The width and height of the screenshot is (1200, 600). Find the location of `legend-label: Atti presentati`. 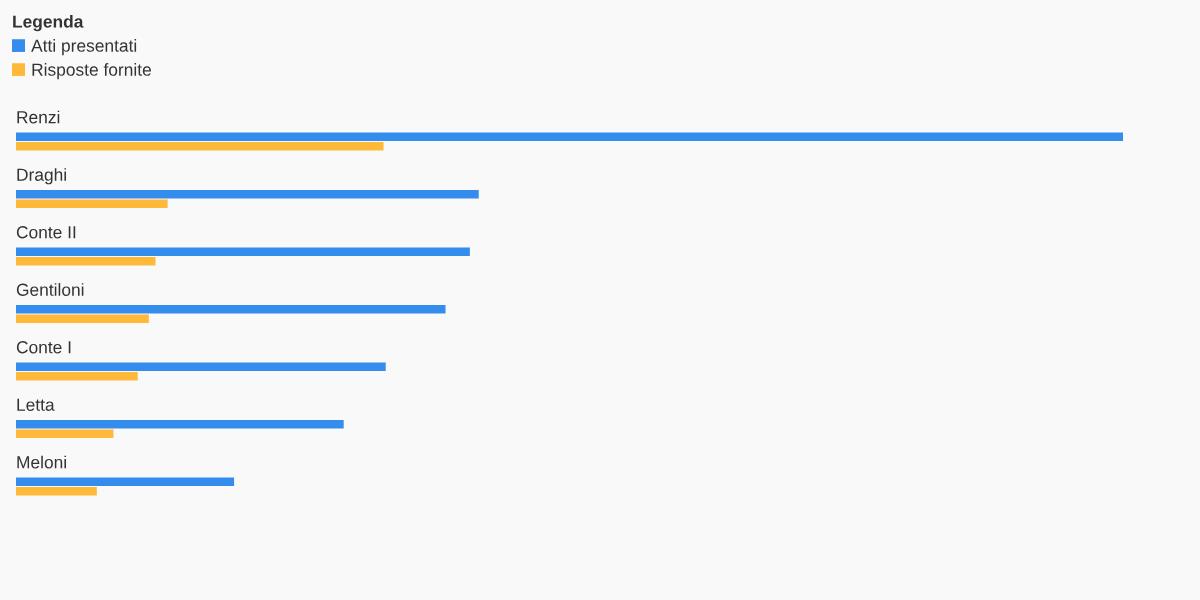

legend-label: Atti presentati is located at coordinates (84, 47).